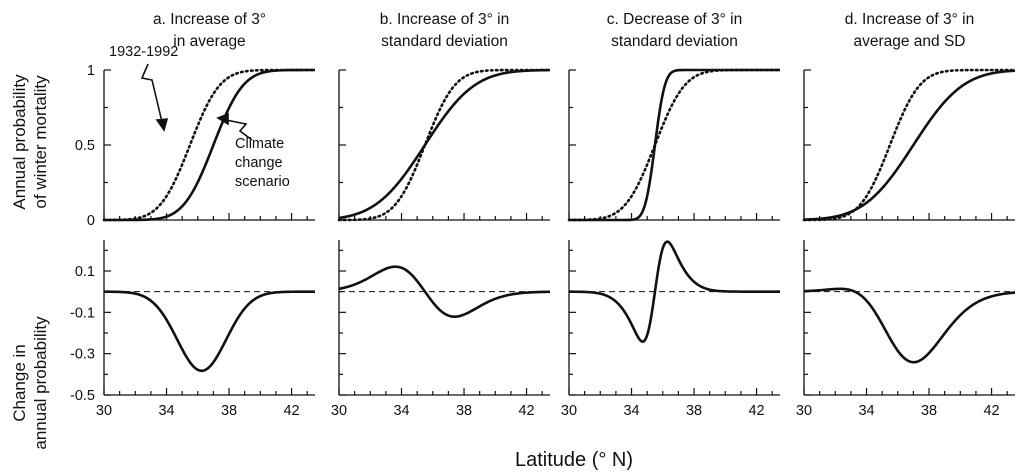 This screenshot has height=474, width=1020. I want to click on panel-b-title-line1: b. Increase of 3° in, so click(444, 19).